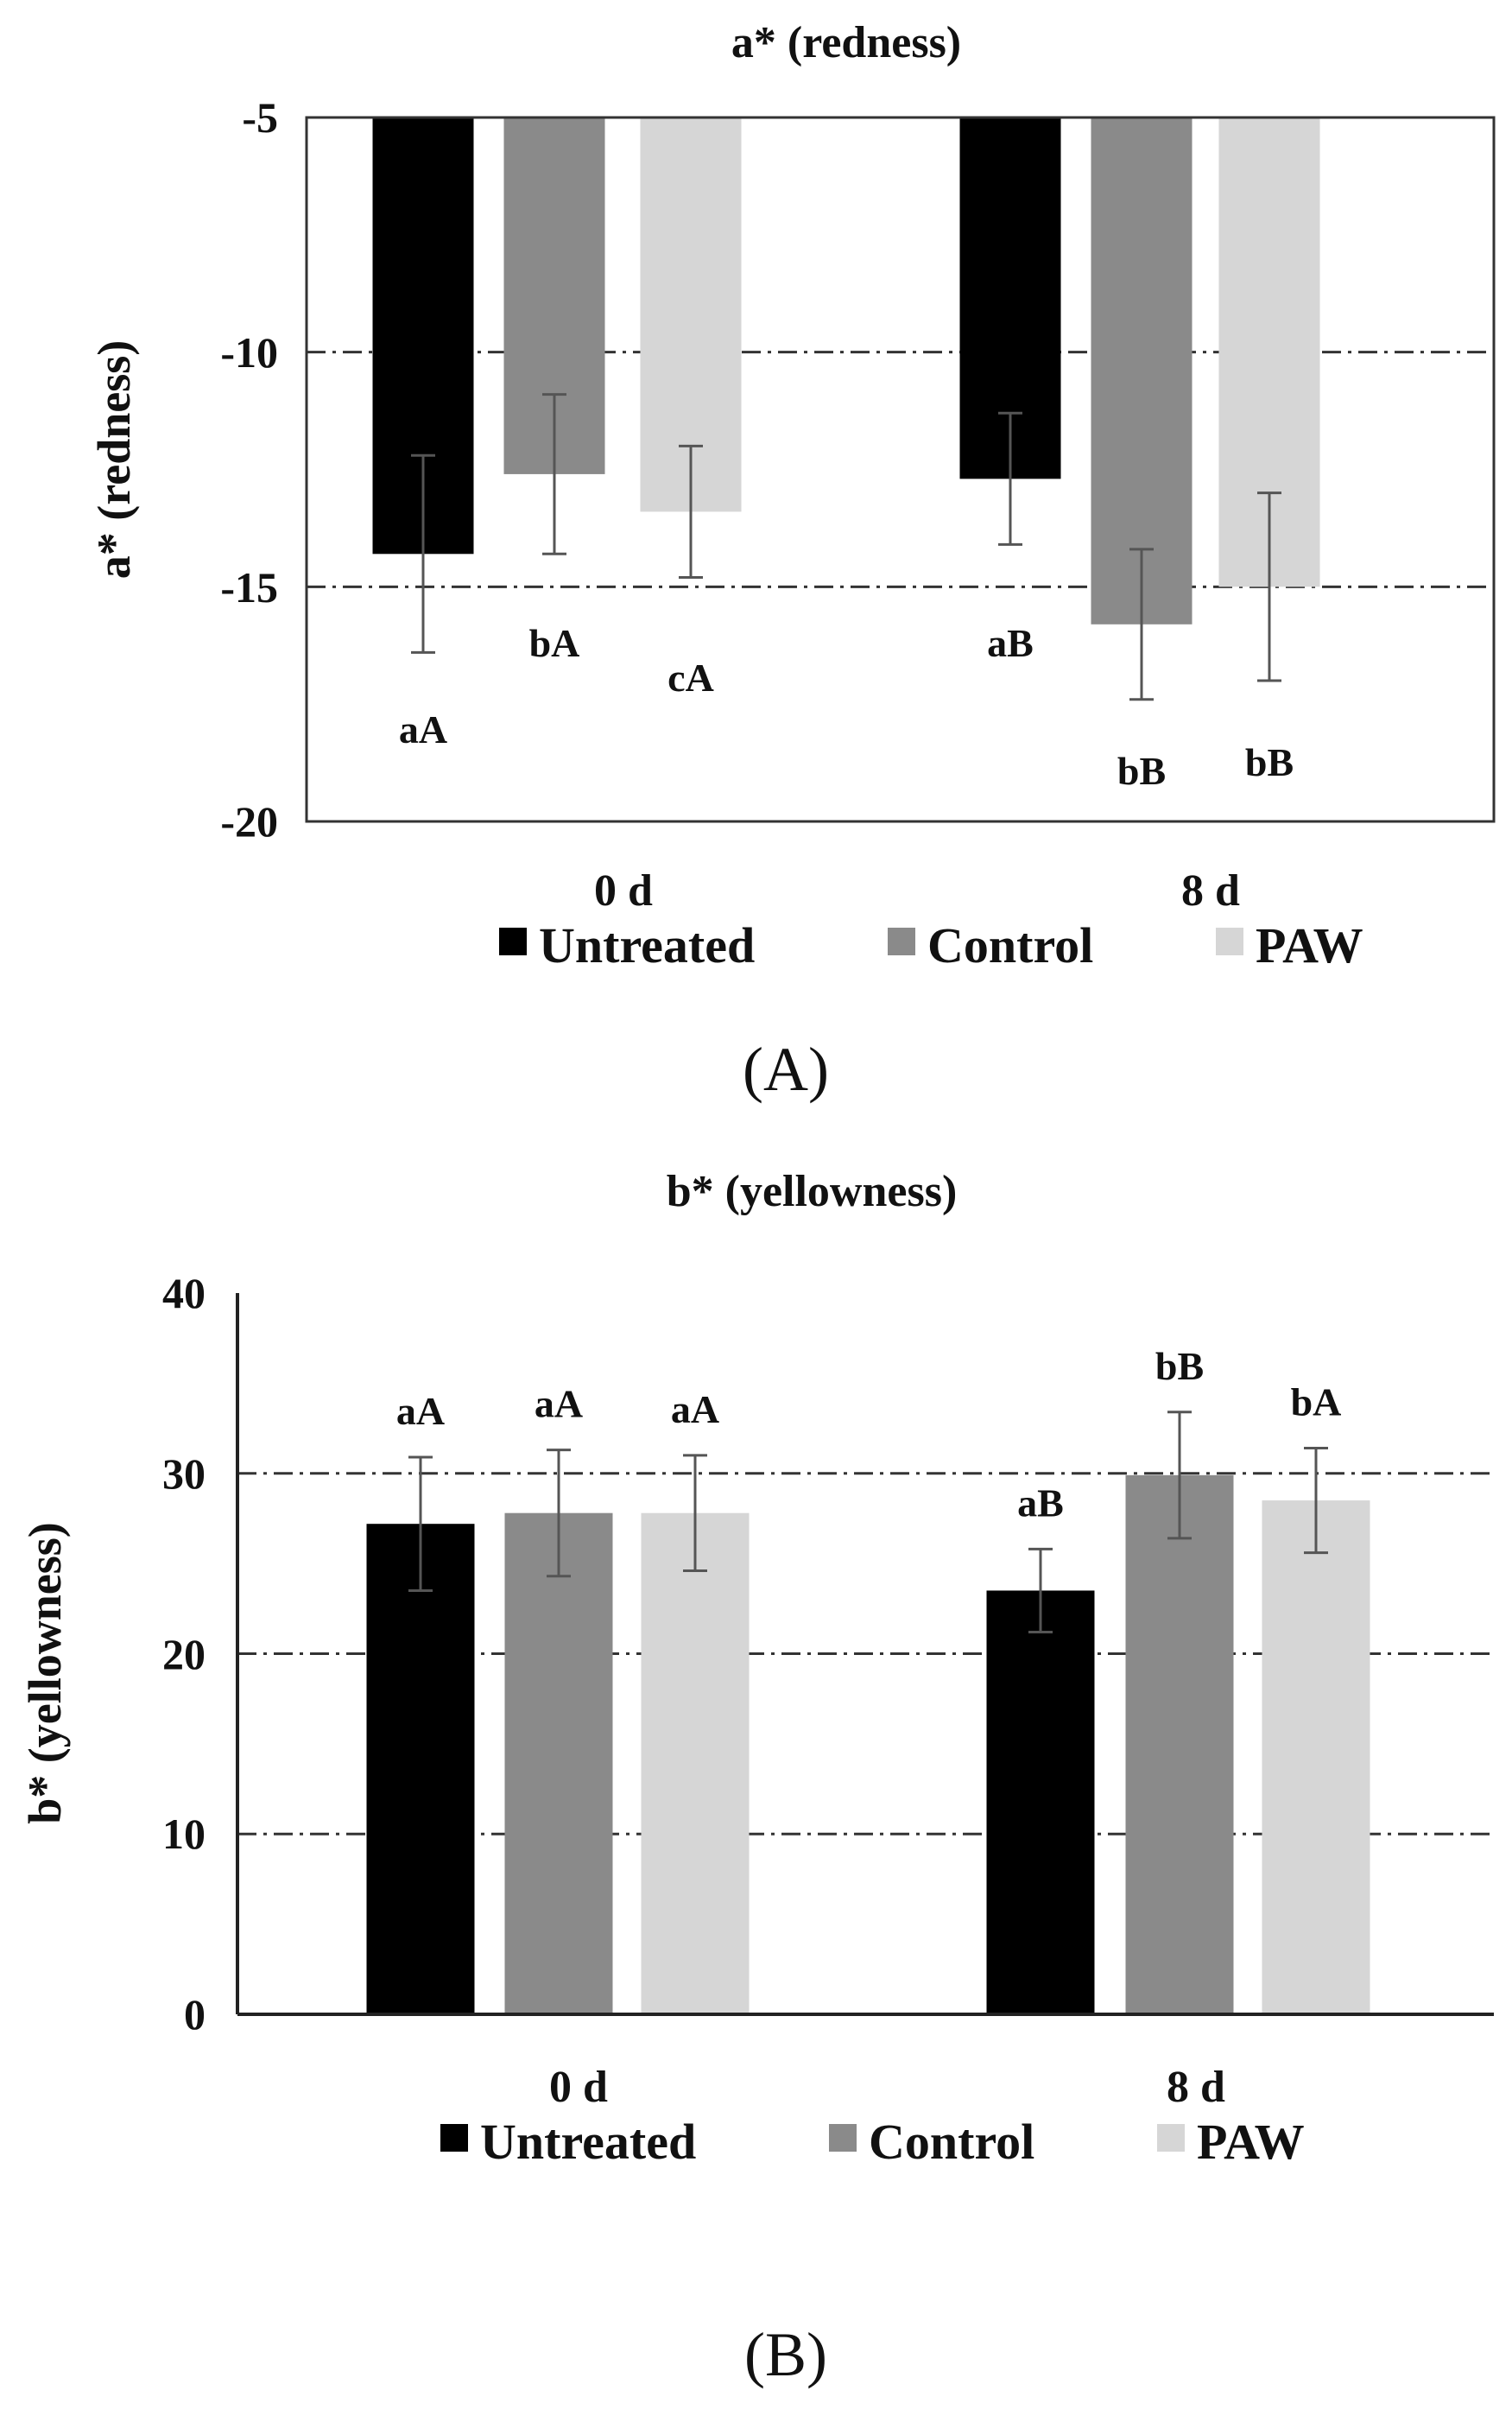  What do you see at coordinates (184, 1834) in the screenshot?
I see `y-tick-label: 10` at bounding box center [184, 1834].